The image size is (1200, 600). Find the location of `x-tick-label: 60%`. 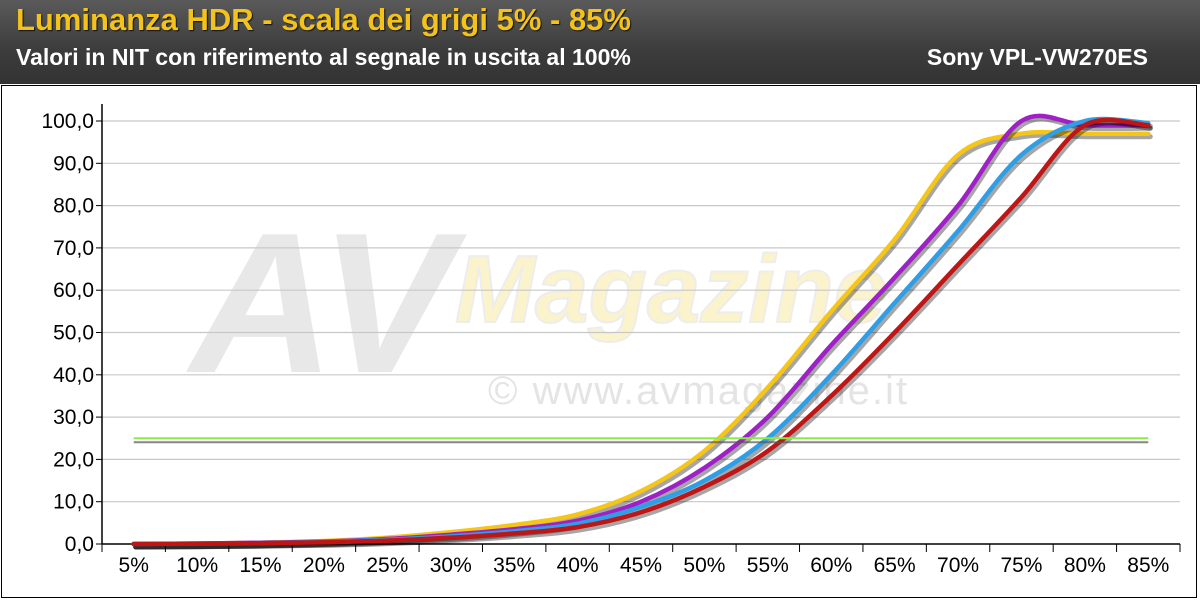

x-tick-label: 60% is located at coordinates (831, 565).